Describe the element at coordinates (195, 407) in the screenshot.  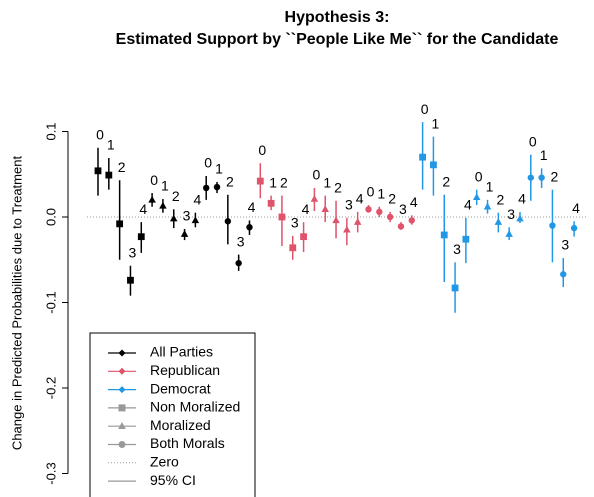
I see `legend-label: Non Moralized` at that location.